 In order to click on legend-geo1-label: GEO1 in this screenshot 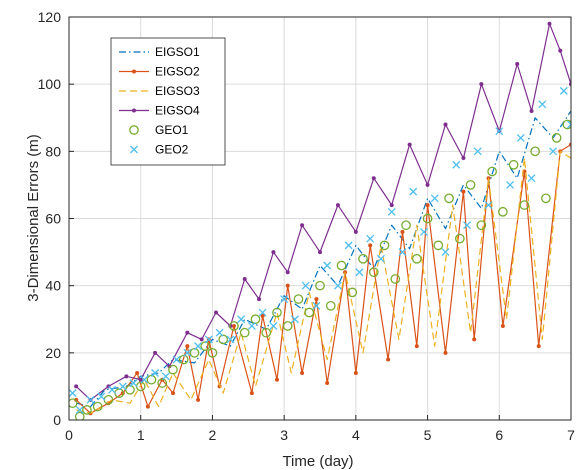, I will do `click(172, 130)`.